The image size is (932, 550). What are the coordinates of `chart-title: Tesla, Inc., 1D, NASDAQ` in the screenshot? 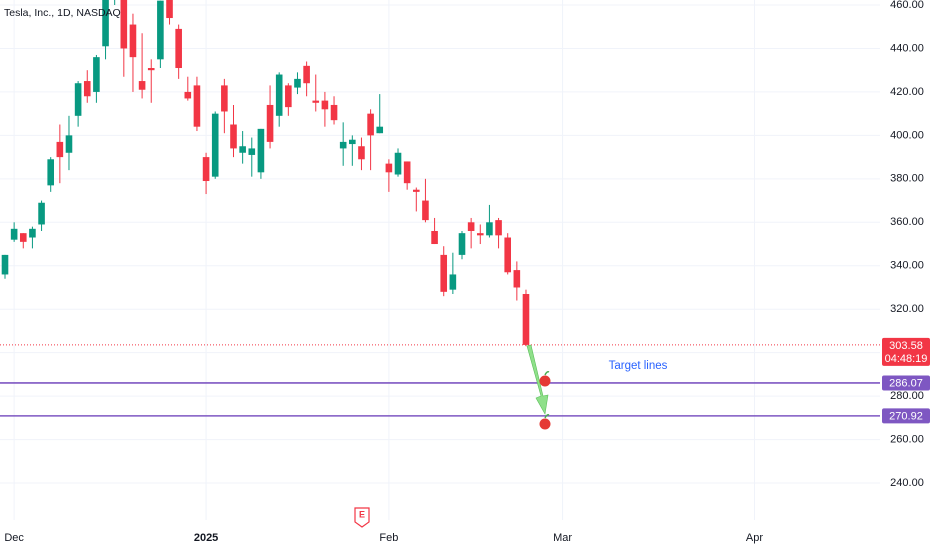 It's located at (62, 13).